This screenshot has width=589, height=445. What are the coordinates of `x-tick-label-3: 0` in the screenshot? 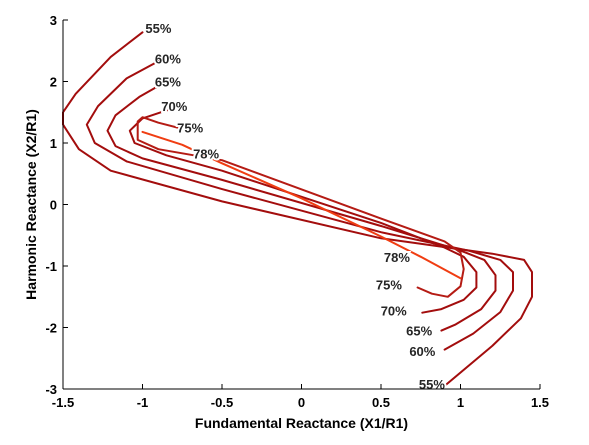 It's located at (301, 402).